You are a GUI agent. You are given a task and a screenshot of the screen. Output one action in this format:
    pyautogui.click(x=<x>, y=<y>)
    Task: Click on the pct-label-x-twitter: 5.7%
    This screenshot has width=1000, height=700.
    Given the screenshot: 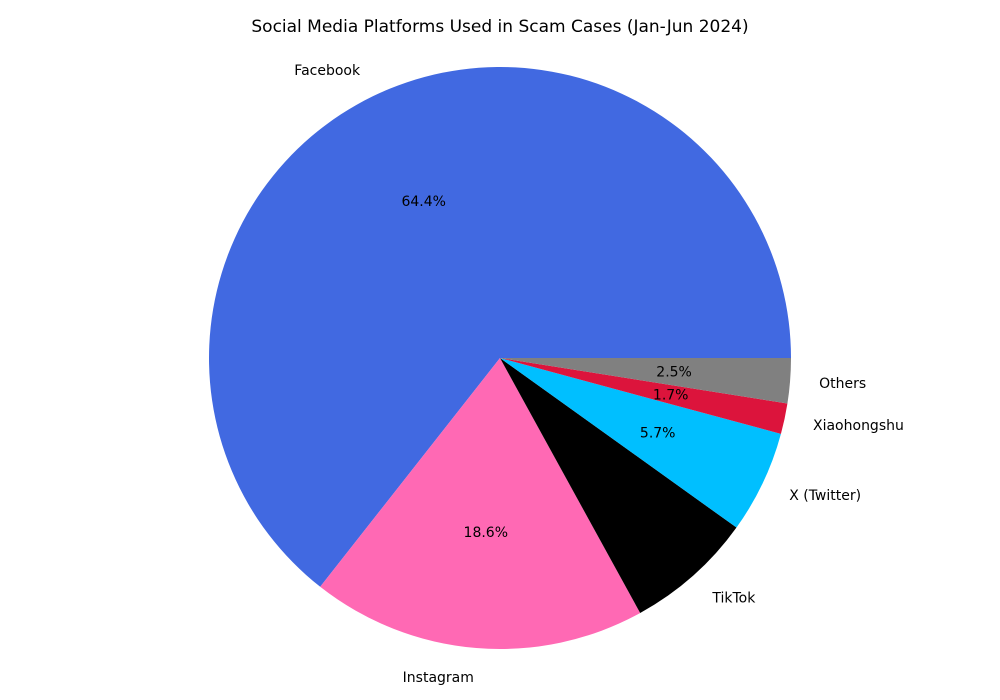 What is the action you would take?
    pyautogui.click(x=658, y=434)
    